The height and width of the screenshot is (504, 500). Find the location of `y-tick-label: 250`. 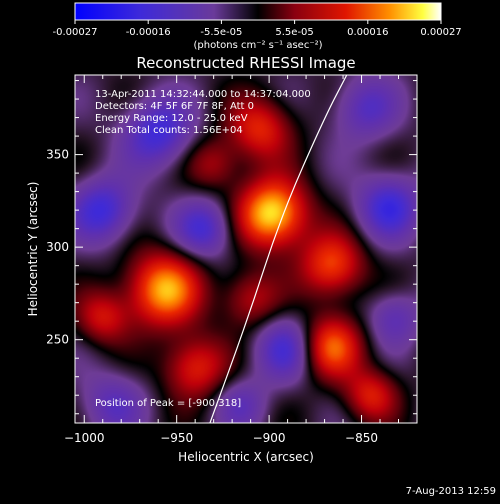

y-tick-label: 250 is located at coordinates (57, 340).